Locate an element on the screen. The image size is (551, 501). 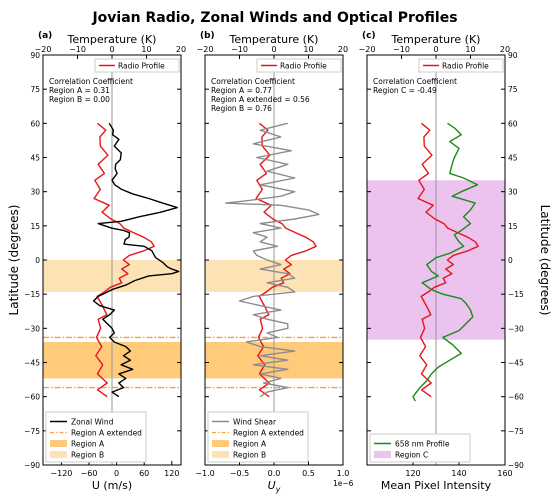
lat-tick-label: −45 is located at coordinates (516, 363).